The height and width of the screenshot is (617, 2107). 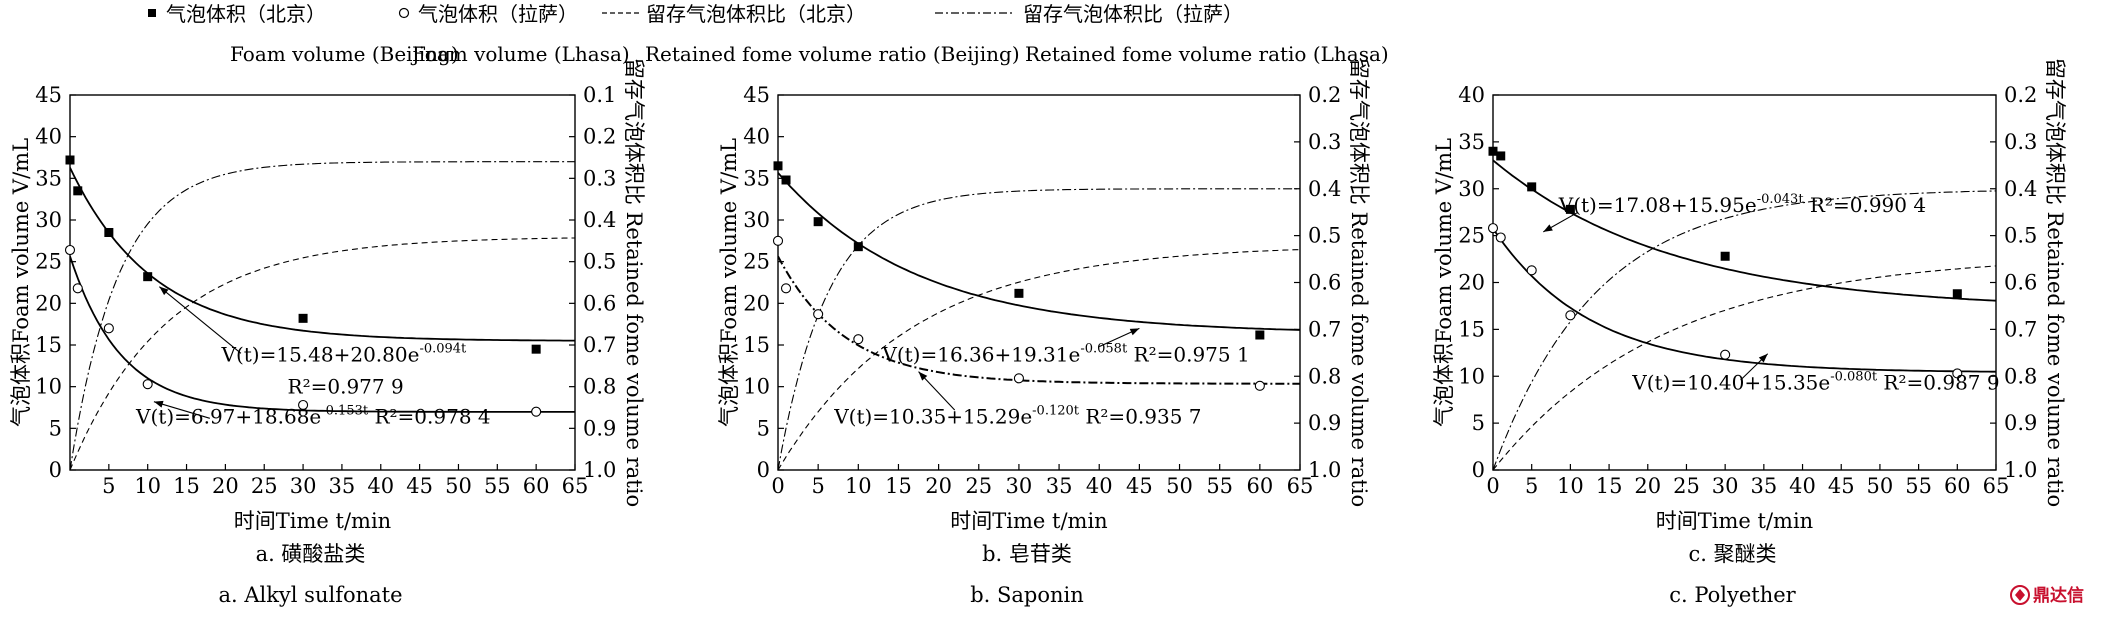 What do you see at coordinates (1744, 300) in the screenshot?
I see `fit-curve-lhasa` at bounding box center [1744, 300].